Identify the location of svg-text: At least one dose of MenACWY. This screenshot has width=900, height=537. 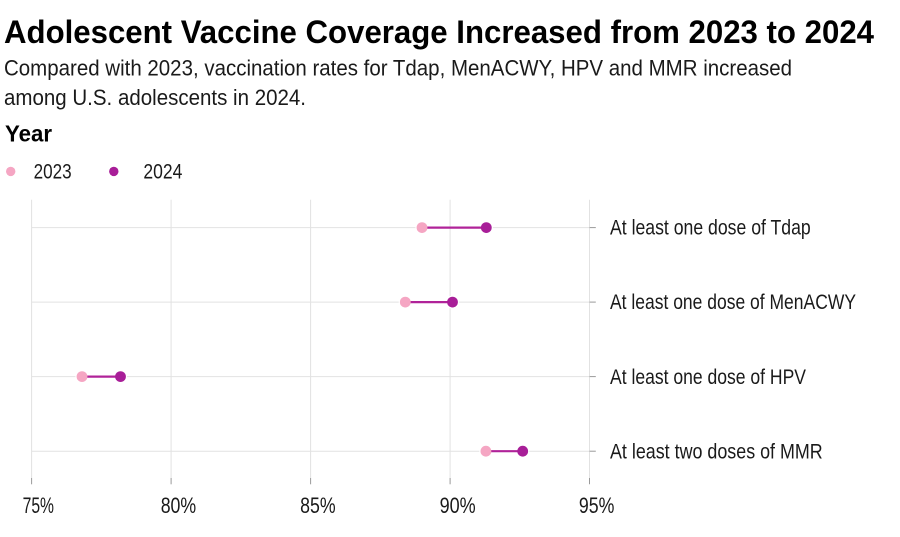
(733, 302).